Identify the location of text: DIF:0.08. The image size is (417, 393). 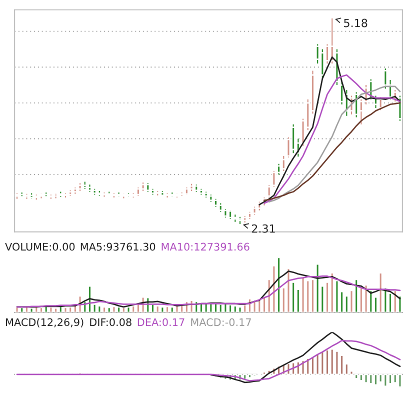
(111, 322).